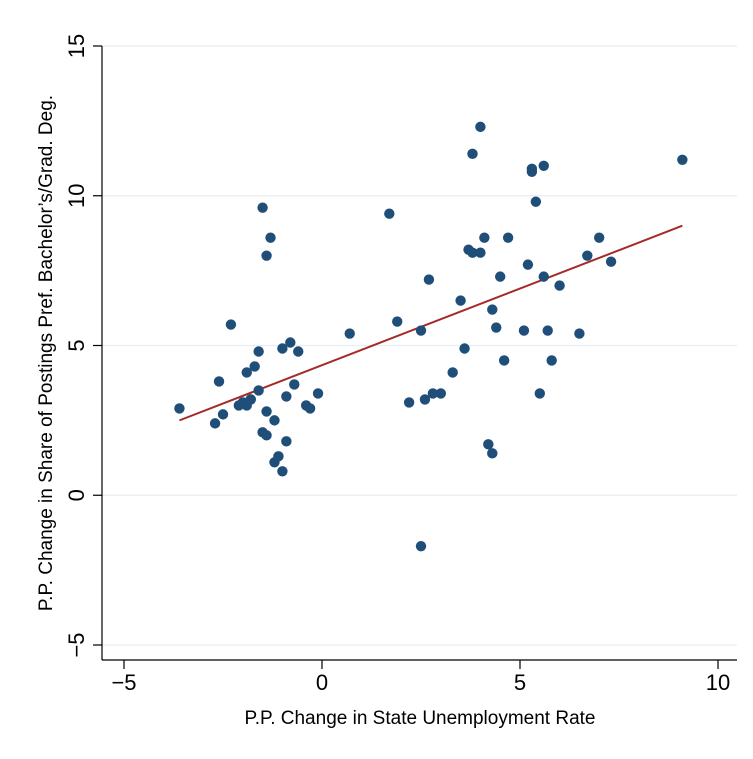 The height and width of the screenshot is (759, 753). I want to click on x-axis-title: P.P. Change in State Unemployment Rate, so click(419, 718).